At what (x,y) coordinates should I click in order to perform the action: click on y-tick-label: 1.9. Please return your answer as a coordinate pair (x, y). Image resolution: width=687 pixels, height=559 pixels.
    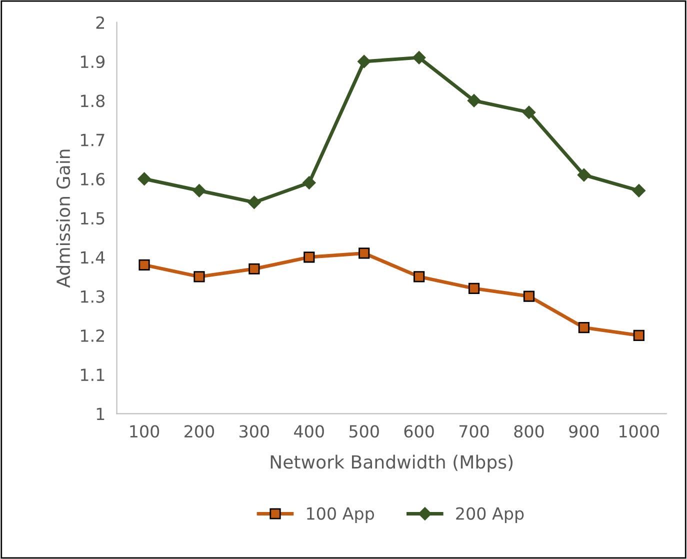
    Looking at the image, I should click on (93, 61).